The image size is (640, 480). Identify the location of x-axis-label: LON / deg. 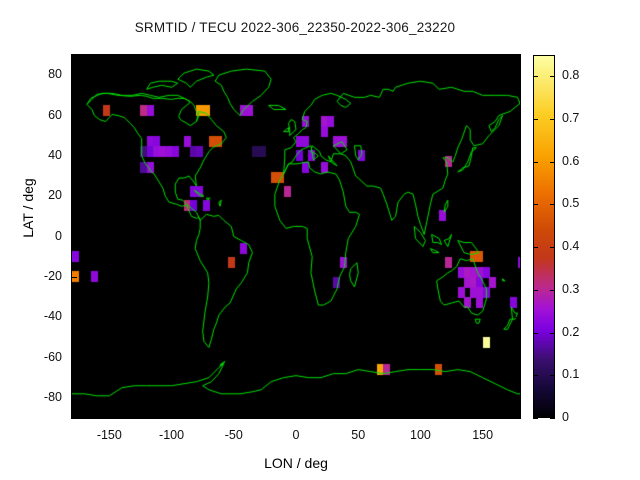
(296, 463).